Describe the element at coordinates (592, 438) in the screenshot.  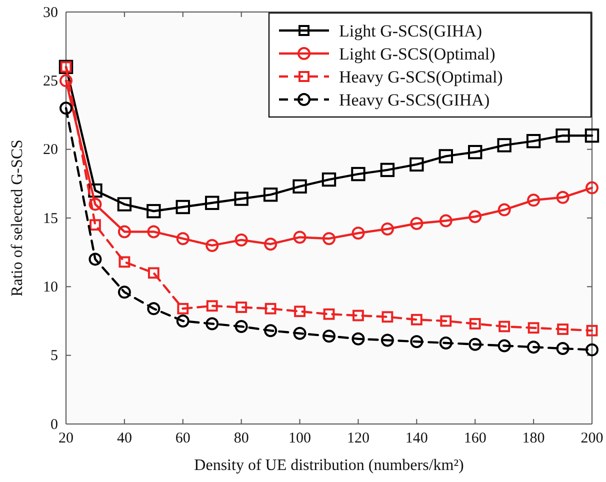
I see `x-tick-label: 200` at that location.